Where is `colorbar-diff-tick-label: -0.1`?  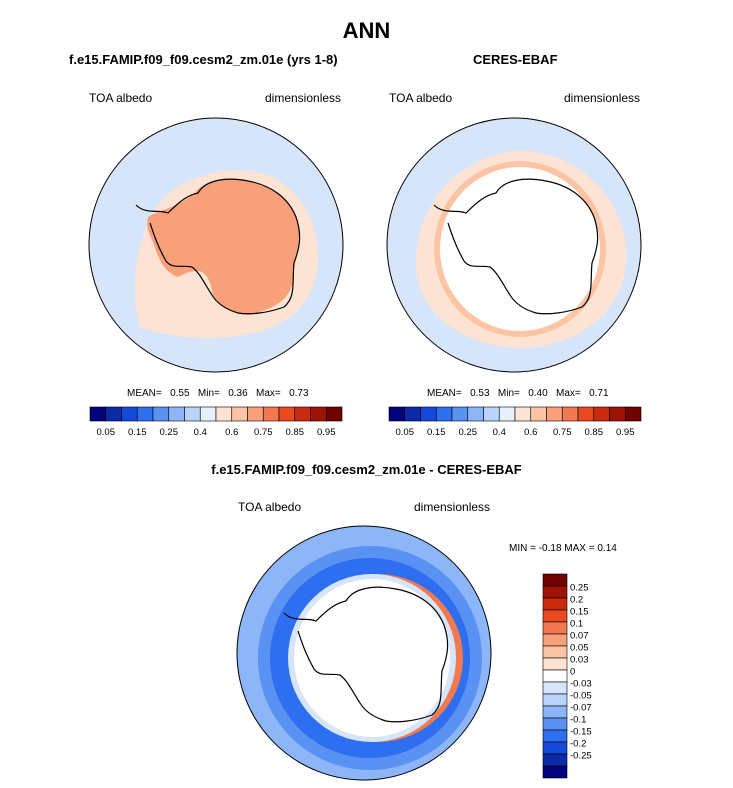
colorbar-diff-tick-label: -0.1 is located at coordinates (578, 720).